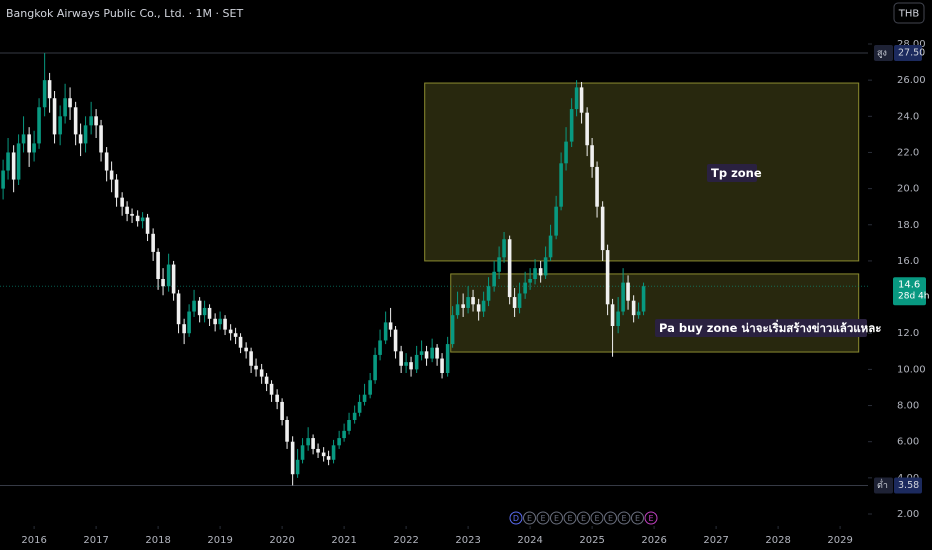 The image size is (932, 550). What do you see at coordinates (405, 540) in the screenshot?
I see `x-tick-label: 2022` at bounding box center [405, 540].